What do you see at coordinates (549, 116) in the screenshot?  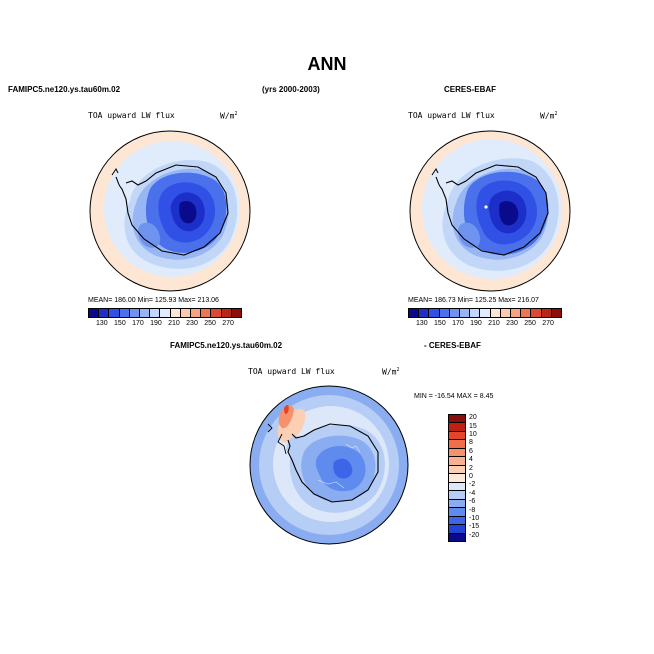 I see `panel2-units: W/m2` at bounding box center [549, 116].